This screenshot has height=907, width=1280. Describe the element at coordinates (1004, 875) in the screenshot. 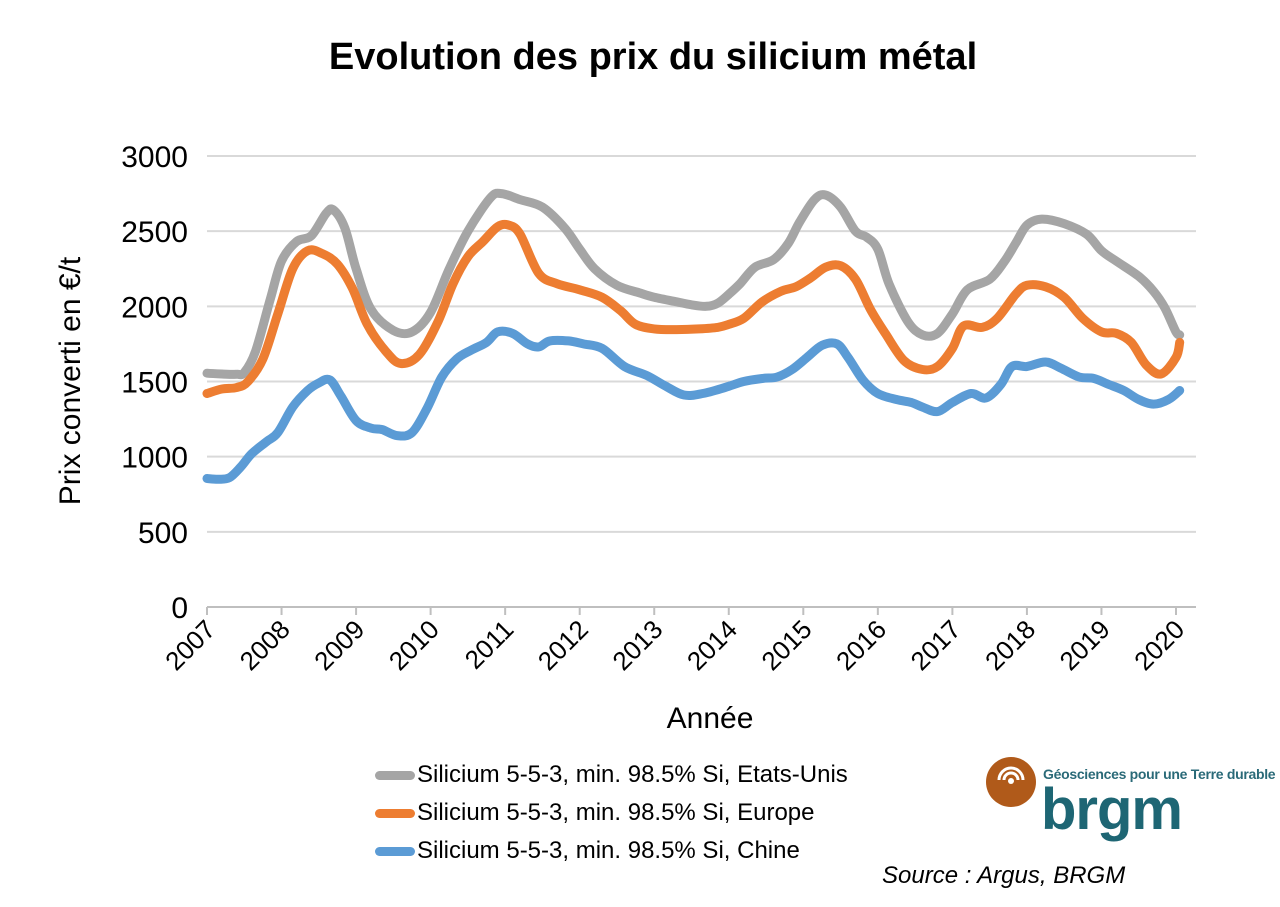

I see `source-note: Source : Argus, BRGM` at that location.